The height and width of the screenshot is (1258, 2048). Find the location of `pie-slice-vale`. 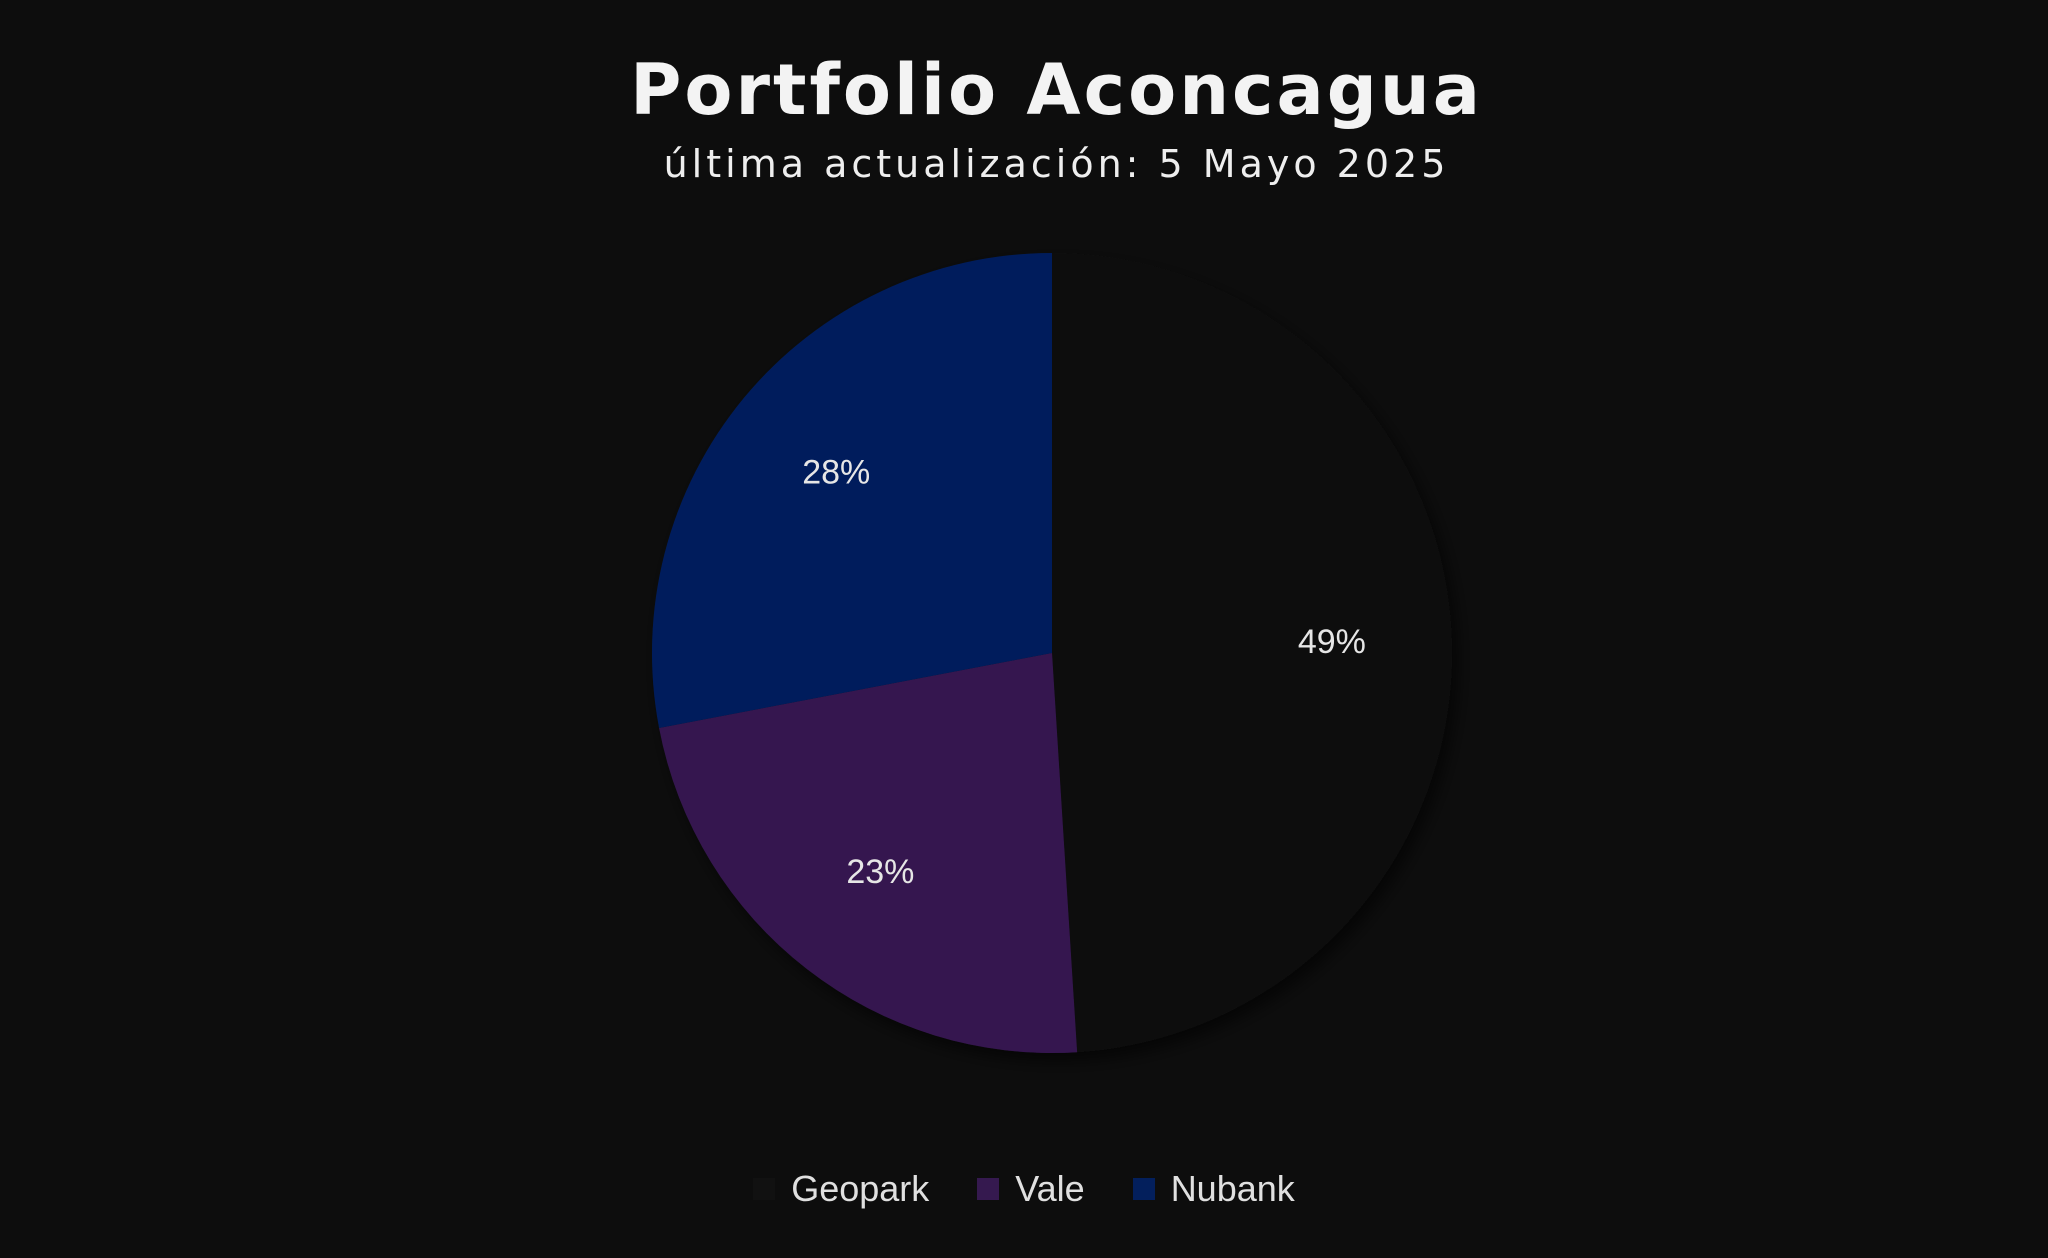

pie-slice-vale is located at coordinates (868, 853).